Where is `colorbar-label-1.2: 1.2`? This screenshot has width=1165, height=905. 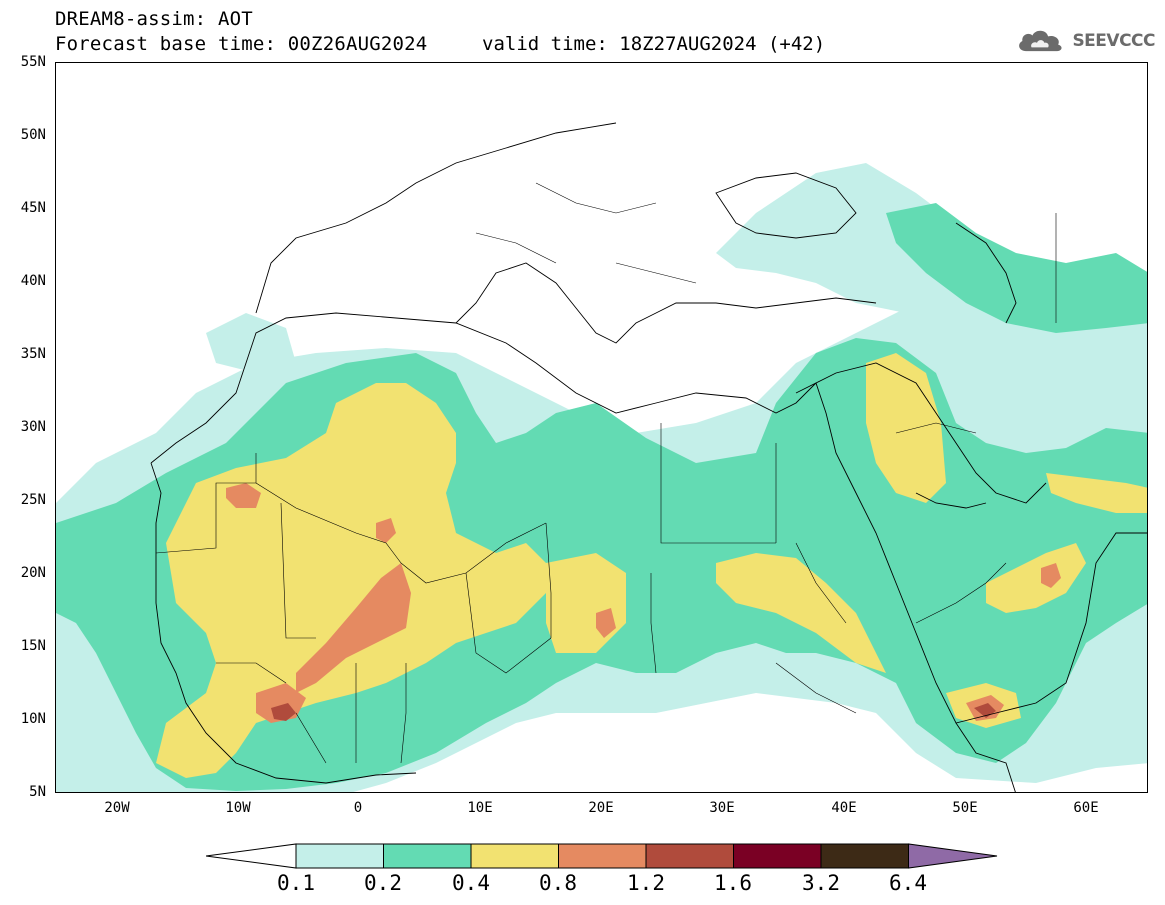
colorbar-label-1.2: 1.2 is located at coordinates (646, 883).